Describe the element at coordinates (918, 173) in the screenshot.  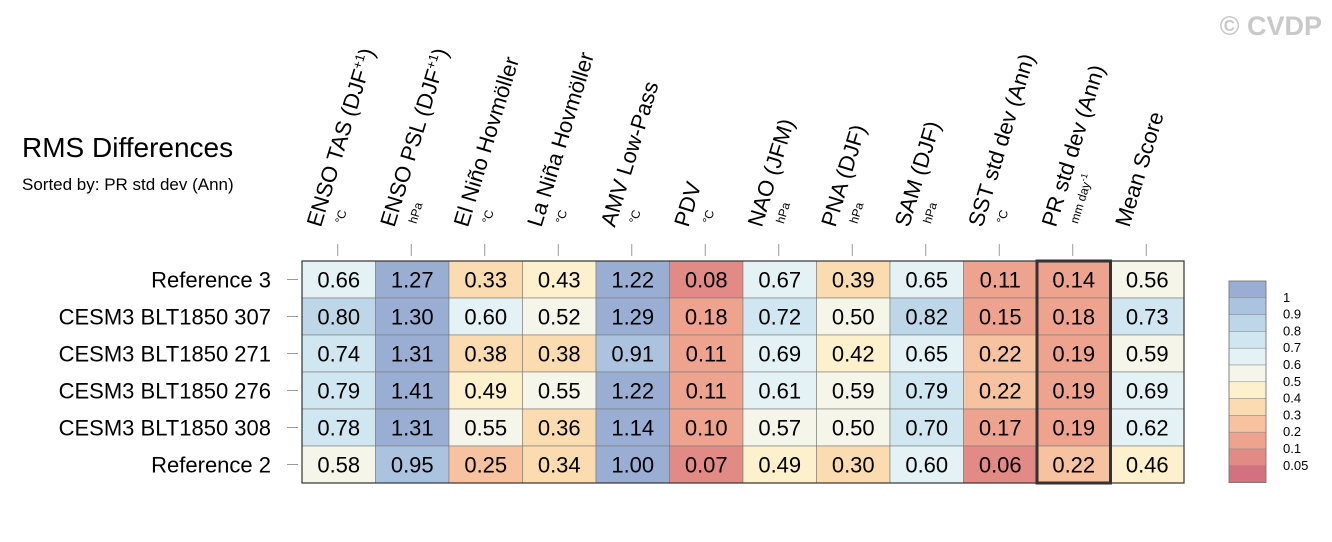
I see `column-header: SAM (DJF)hPa` at that location.